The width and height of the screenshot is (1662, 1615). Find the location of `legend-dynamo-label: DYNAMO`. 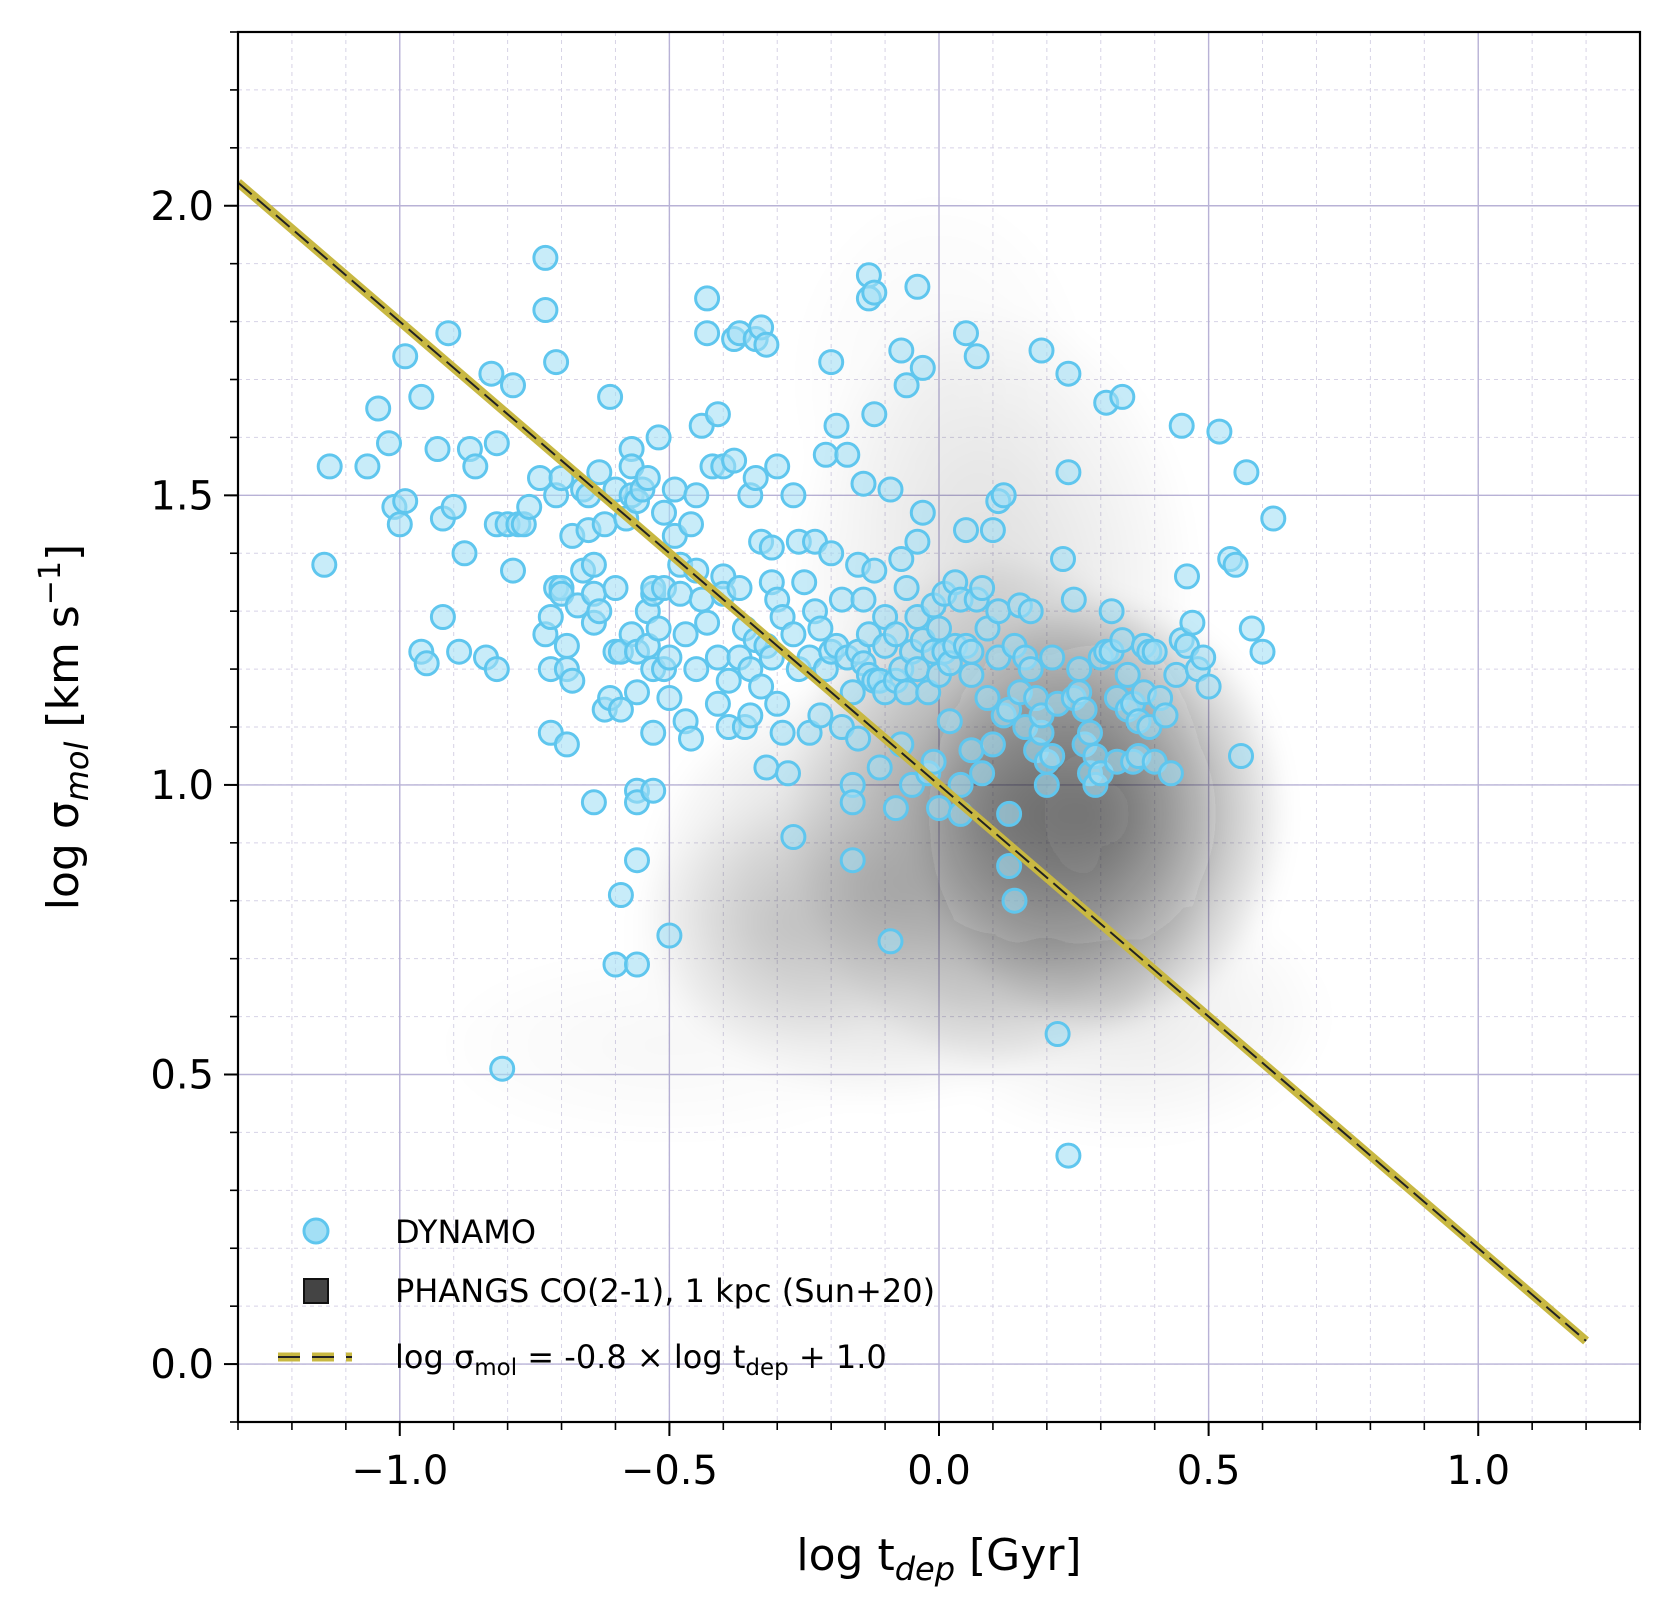

legend-dynamo-label: DYNAMO is located at coordinates (465, 1232).